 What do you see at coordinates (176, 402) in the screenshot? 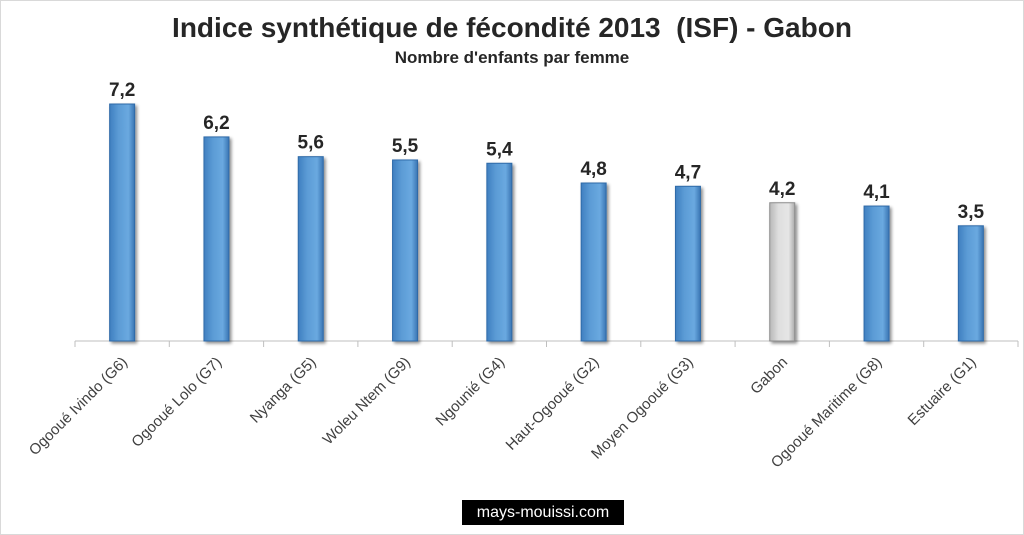
I see `x-tick-label: Ogooué Lolo (G7)` at bounding box center [176, 402].